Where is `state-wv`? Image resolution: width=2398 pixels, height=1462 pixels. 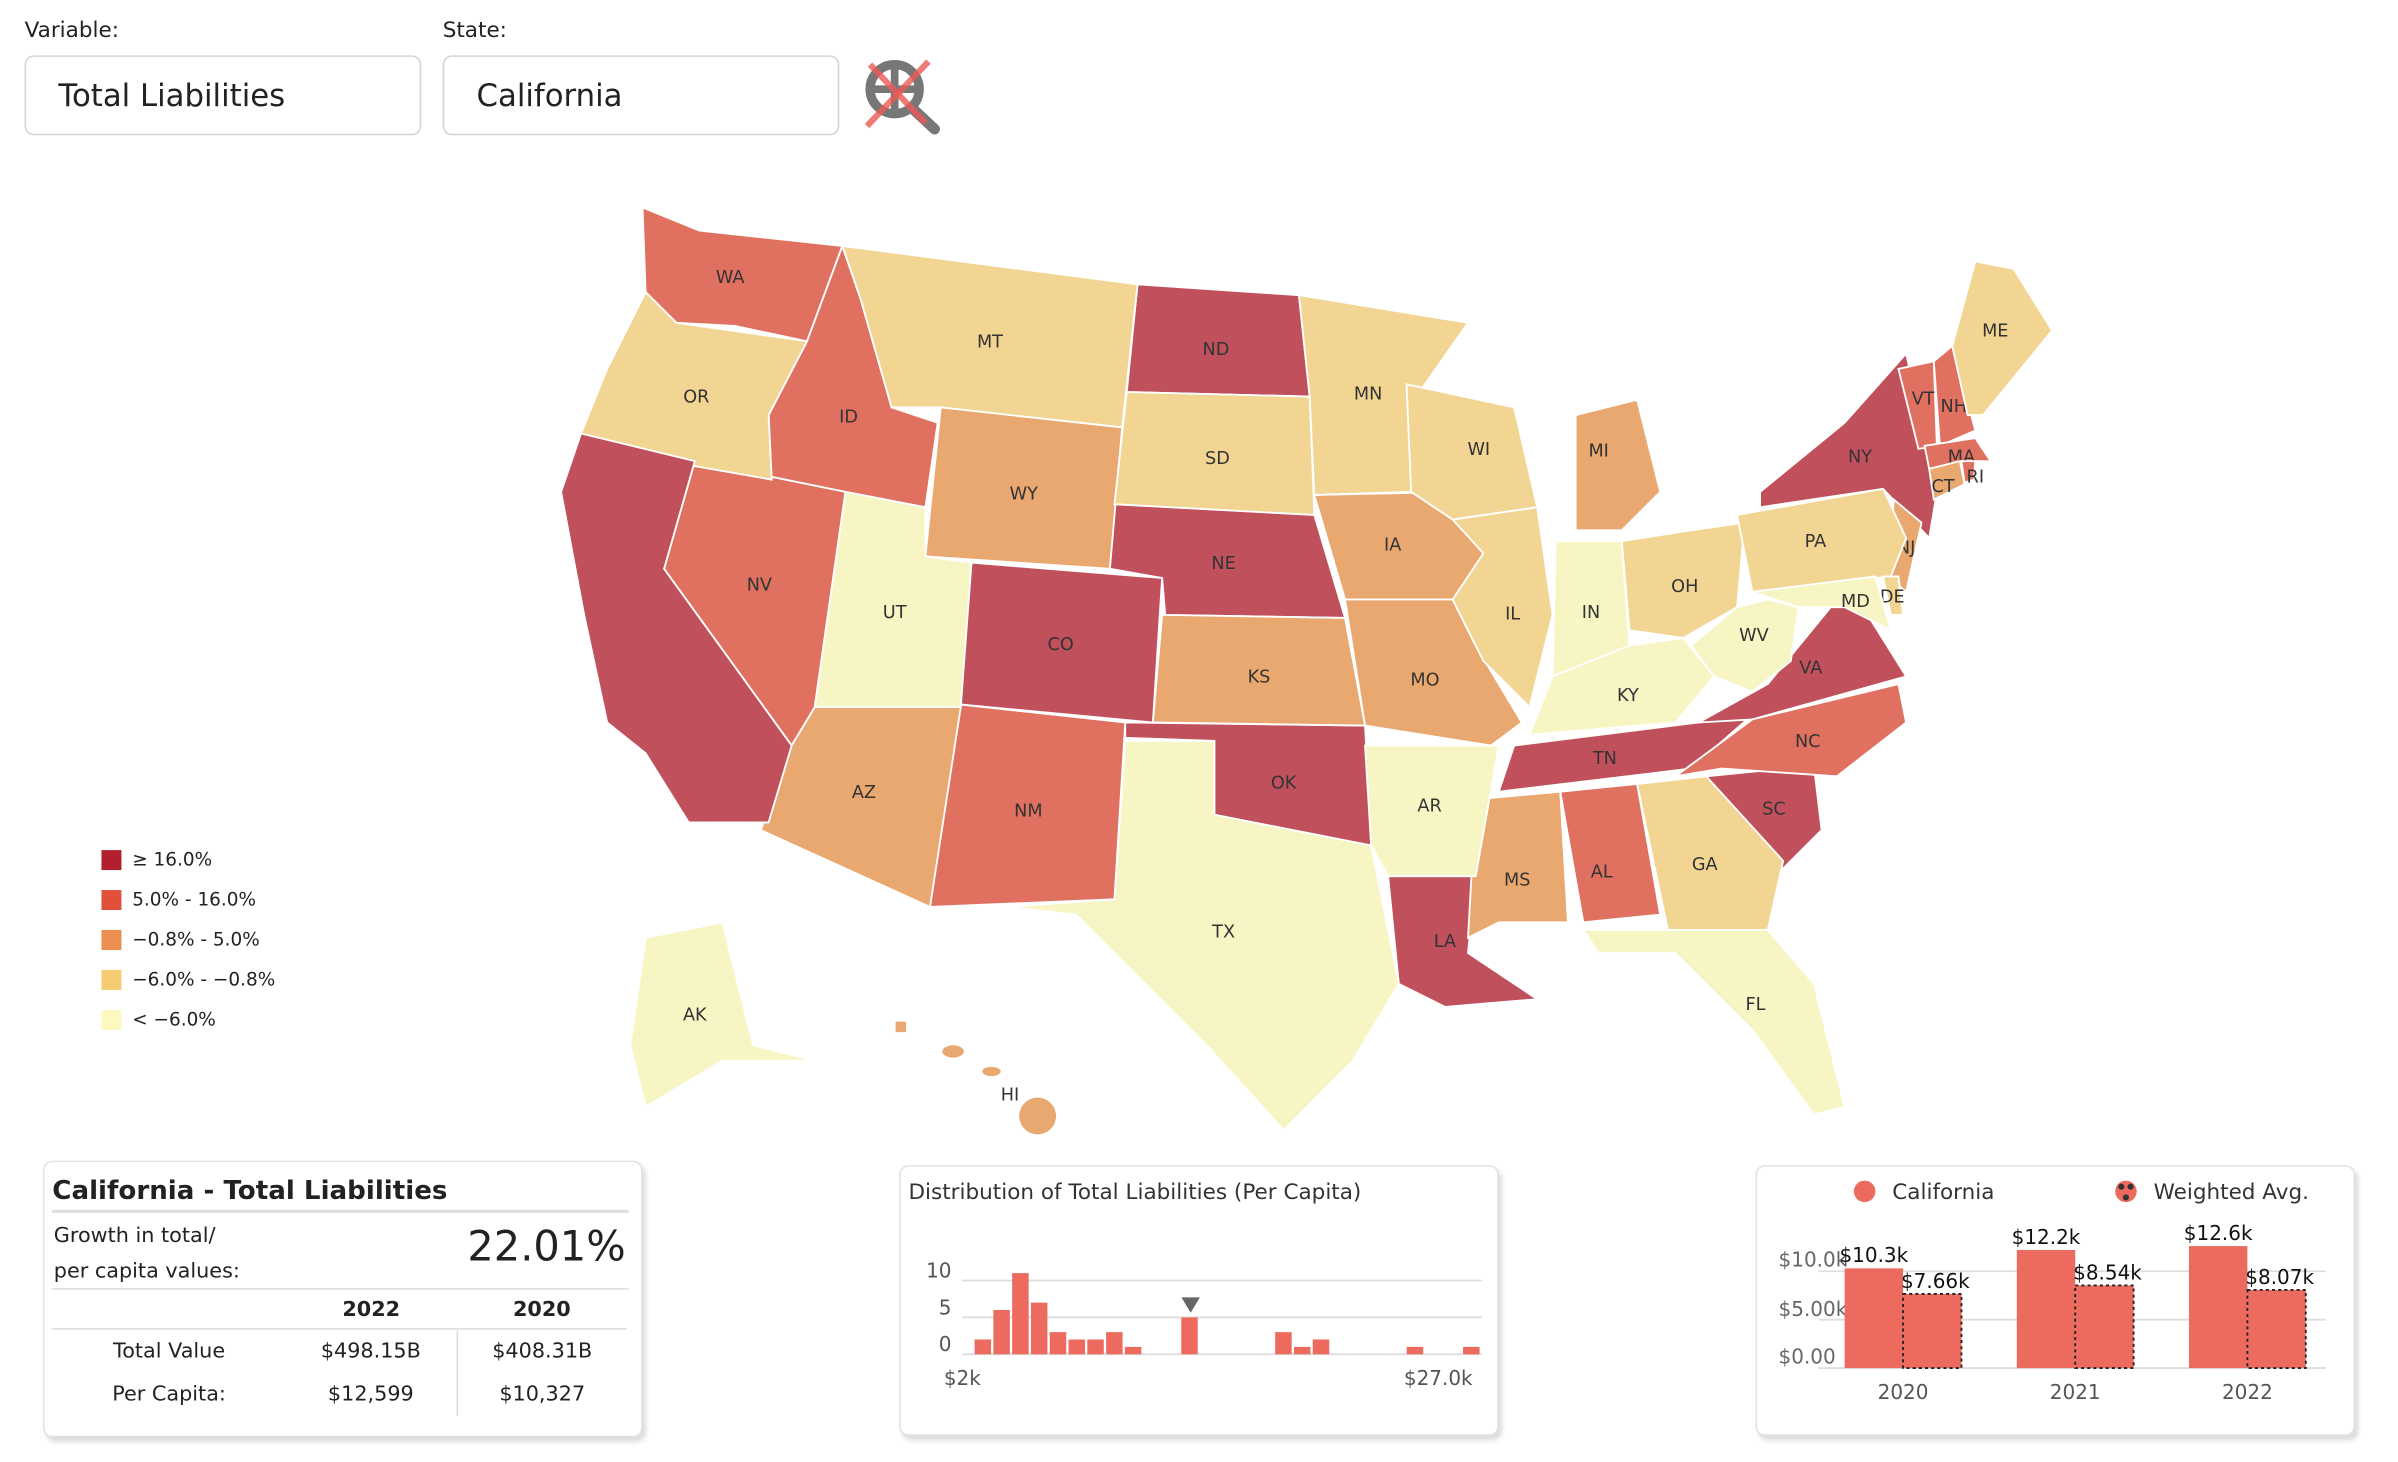 state-wv is located at coordinates (1744, 645).